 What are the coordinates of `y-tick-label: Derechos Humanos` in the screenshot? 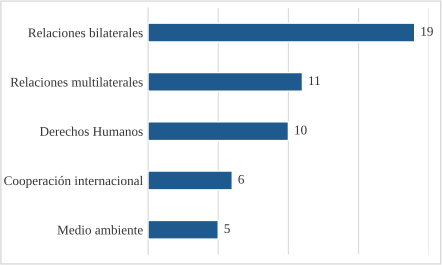 It's located at (91, 131).